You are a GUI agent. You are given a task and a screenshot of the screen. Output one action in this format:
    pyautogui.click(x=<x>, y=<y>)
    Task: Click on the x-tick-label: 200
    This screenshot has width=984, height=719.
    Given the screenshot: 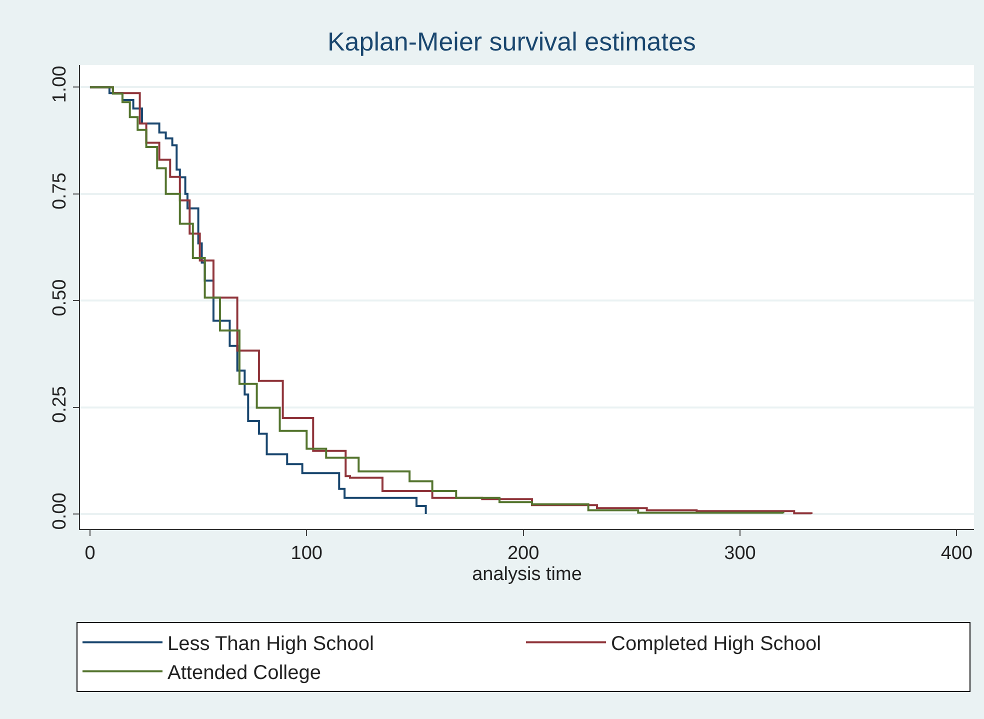 What is the action you would take?
    pyautogui.click(x=523, y=553)
    